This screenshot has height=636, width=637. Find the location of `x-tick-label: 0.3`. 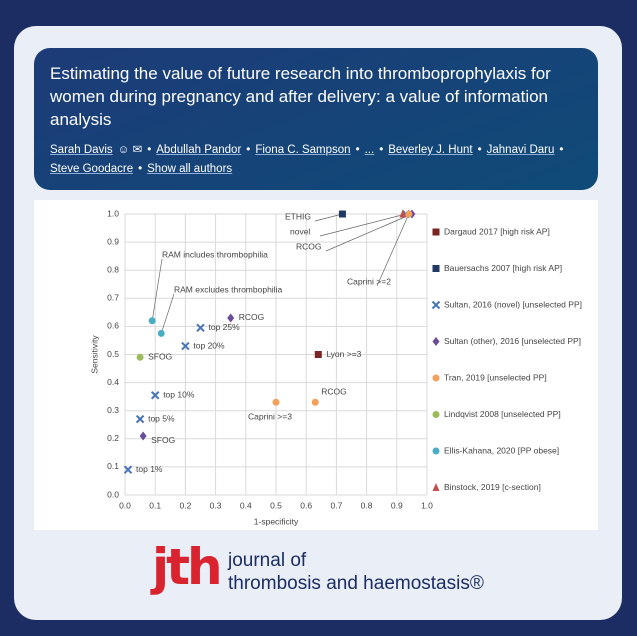

x-tick-label: 0.3 is located at coordinates (216, 505).